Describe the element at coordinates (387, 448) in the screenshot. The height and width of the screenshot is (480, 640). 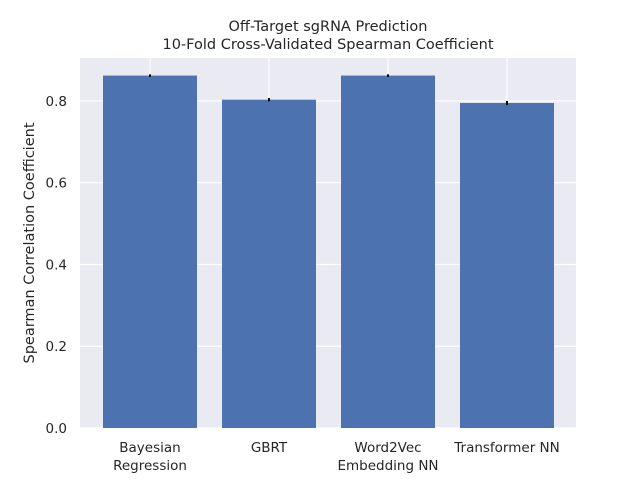
I see `x-tick-label: Word2Vec` at that location.